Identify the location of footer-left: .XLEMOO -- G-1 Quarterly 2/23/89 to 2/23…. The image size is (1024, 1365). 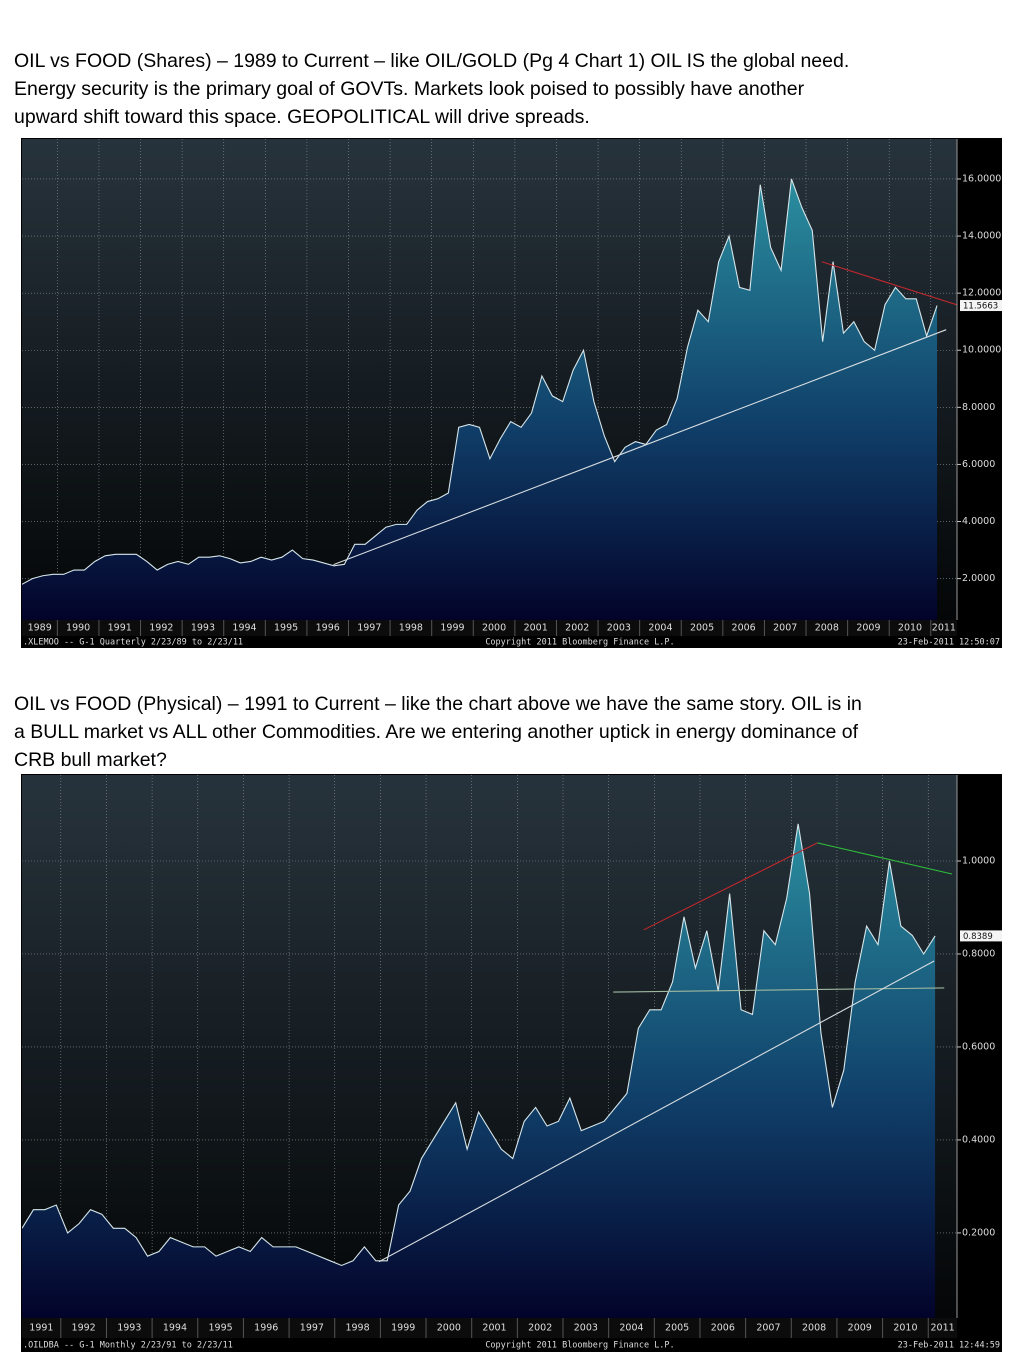
(133, 643).